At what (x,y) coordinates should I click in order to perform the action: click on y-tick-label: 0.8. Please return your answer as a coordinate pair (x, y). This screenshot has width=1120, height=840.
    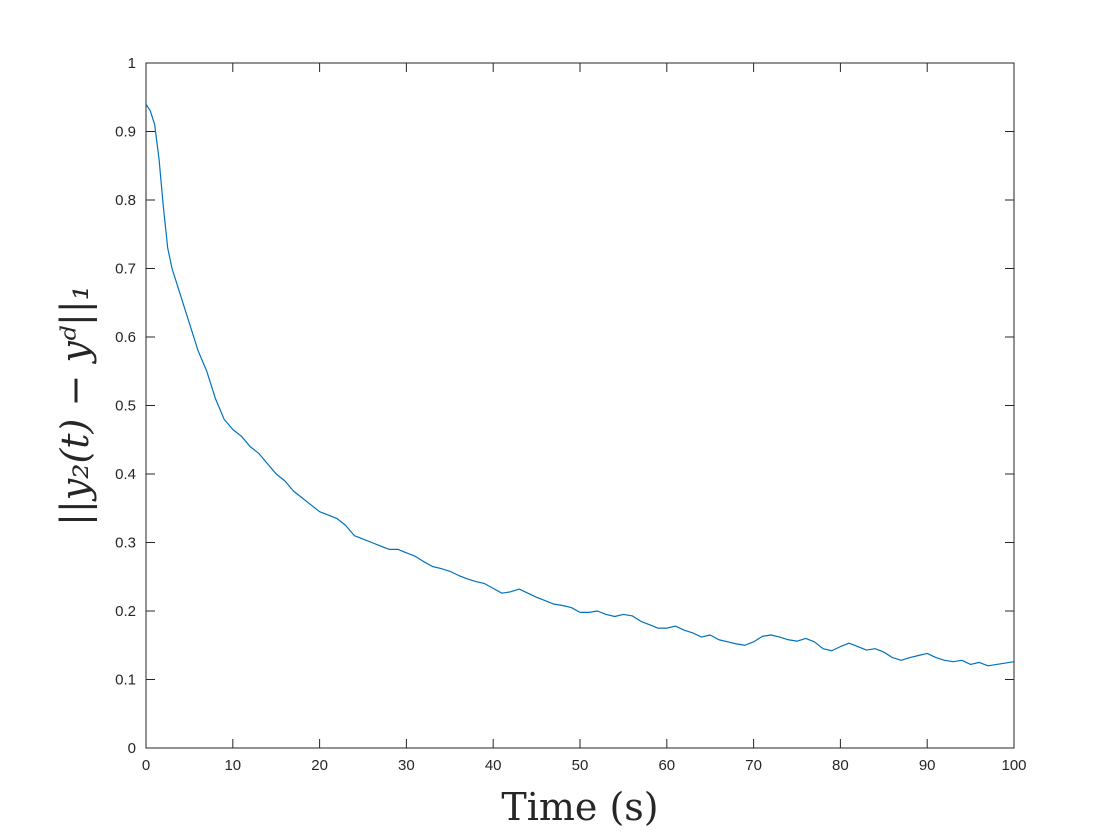
    Looking at the image, I should click on (125, 200).